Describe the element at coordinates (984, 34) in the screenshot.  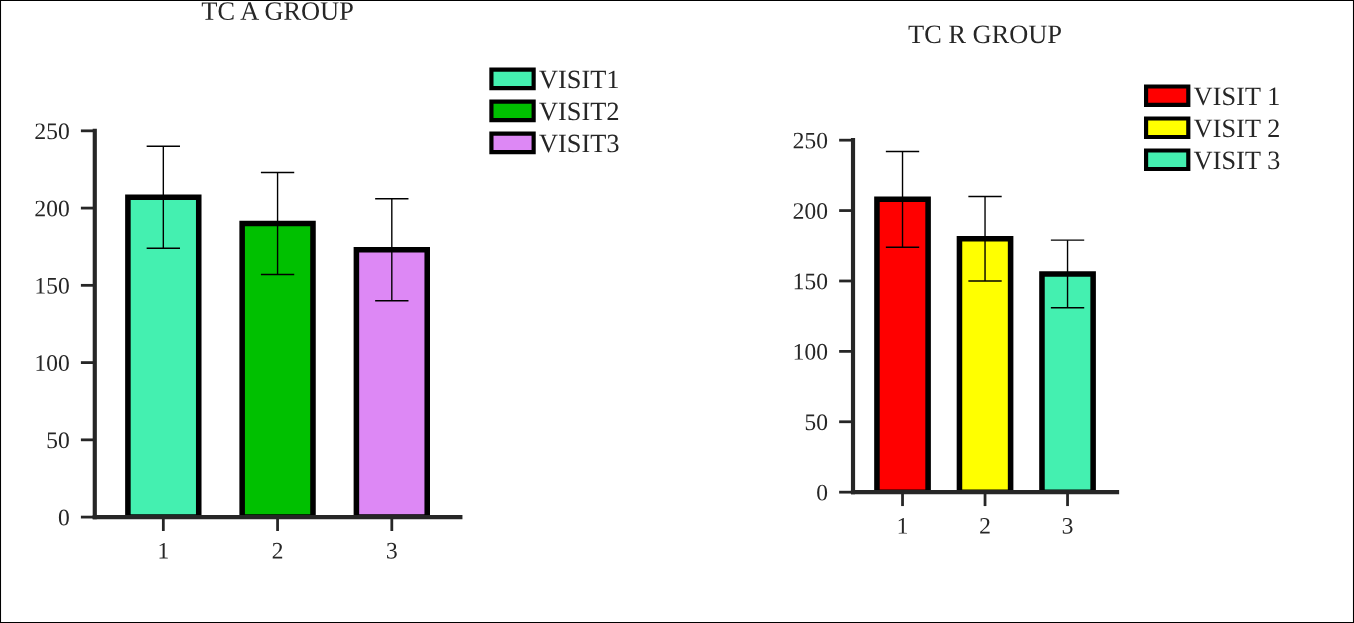
I see `chart-title: TC R GROUP` at that location.